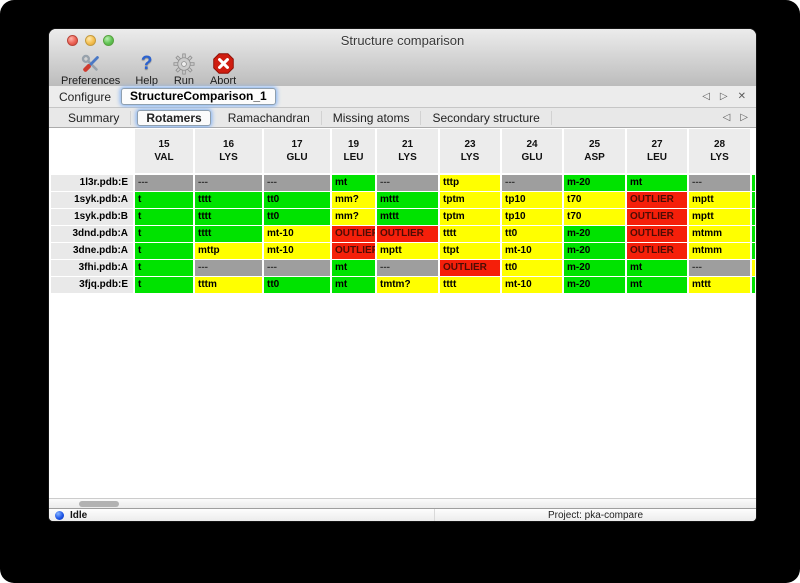  What do you see at coordinates (372, 117) in the screenshot?
I see `tab-missing-atoms: Missing atoms` at bounding box center [372, 117].